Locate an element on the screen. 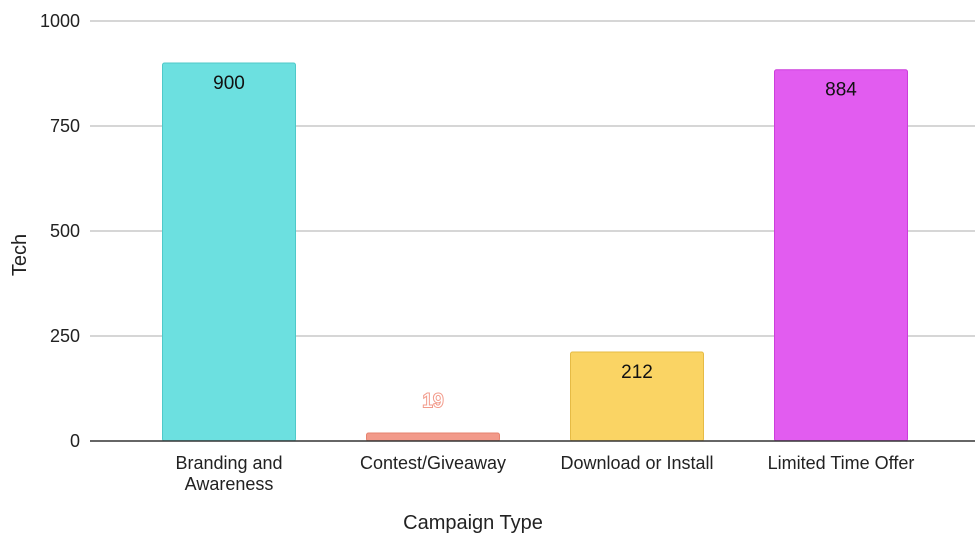  y-axis-ticks: 0 250 500 750 1000 is located at coordinates (60, 231).